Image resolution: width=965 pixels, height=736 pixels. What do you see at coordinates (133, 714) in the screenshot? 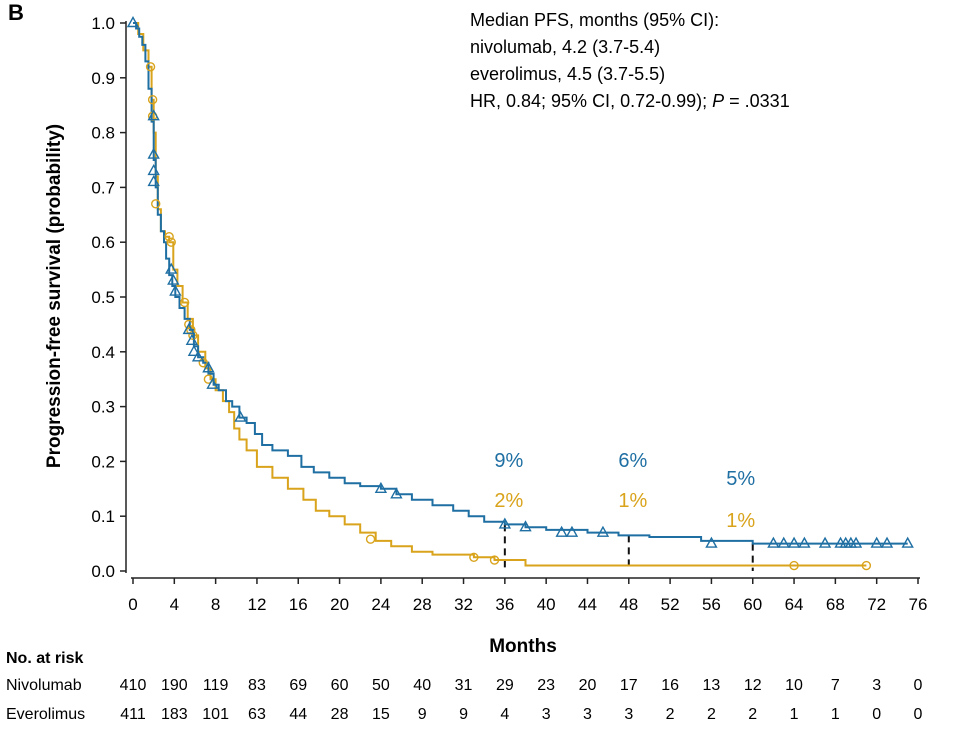
I see `risk-value: 411` at bounding box center [133, 714].